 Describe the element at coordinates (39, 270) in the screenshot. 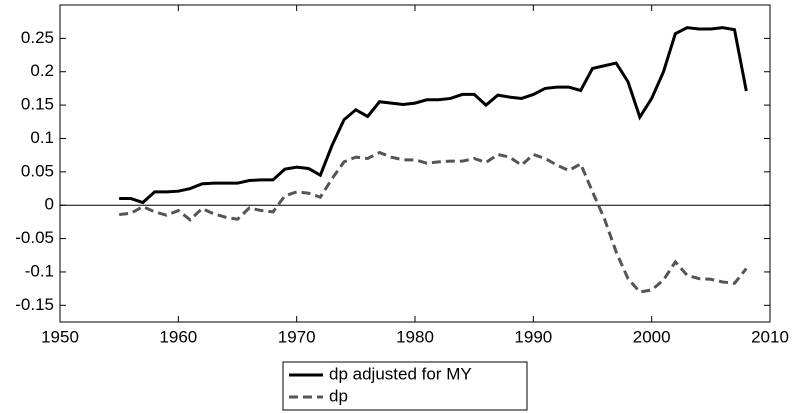

I see `y-tick-label: -0.1` at that location.